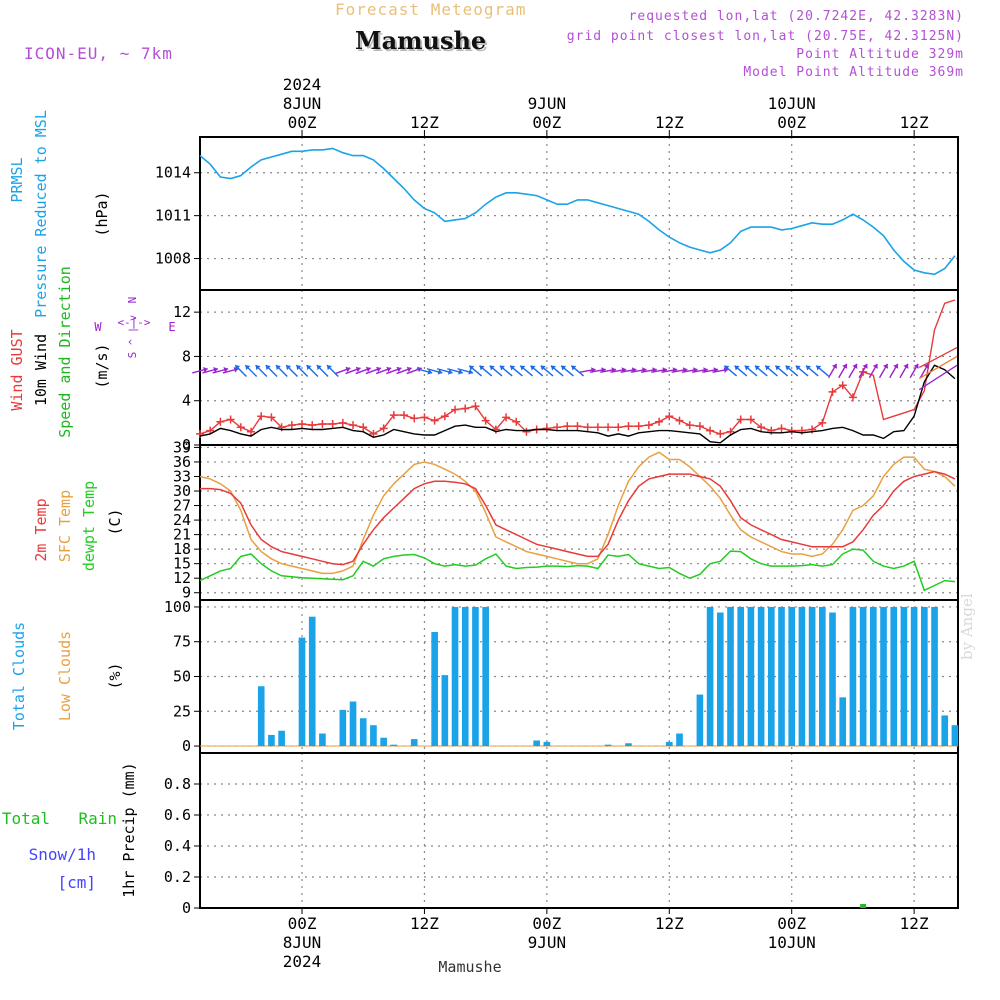 The width and height of the screenshot is (1000, 1000). Describe the element at coordinates (19, 676) in the screenshot. I see `clouds-label-total: Total Clouds` at that location.